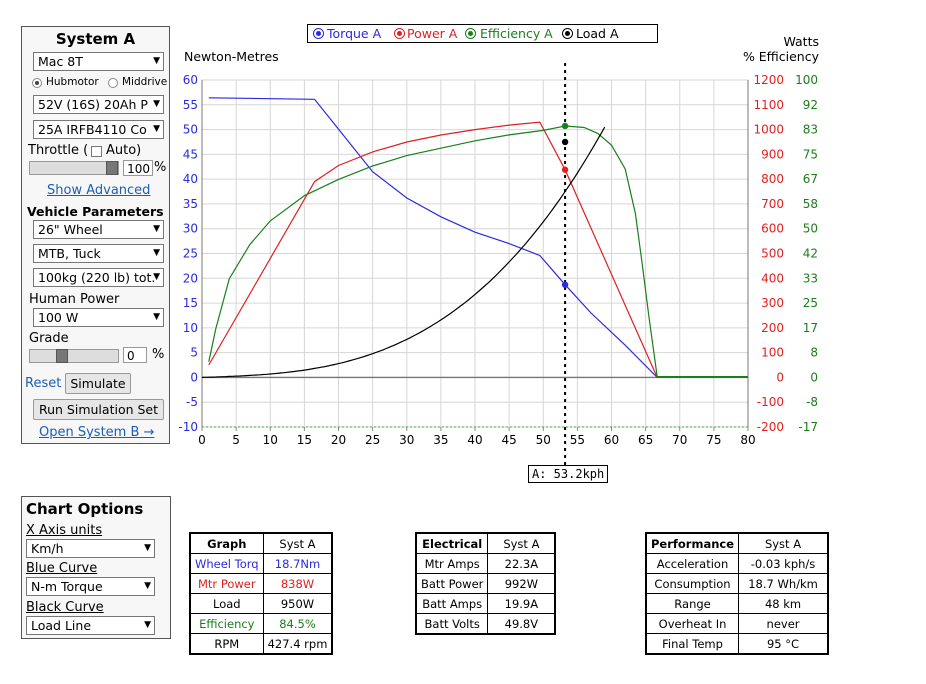  I want to click on legend-efficiency: Efficiency A, so click(516, 33).